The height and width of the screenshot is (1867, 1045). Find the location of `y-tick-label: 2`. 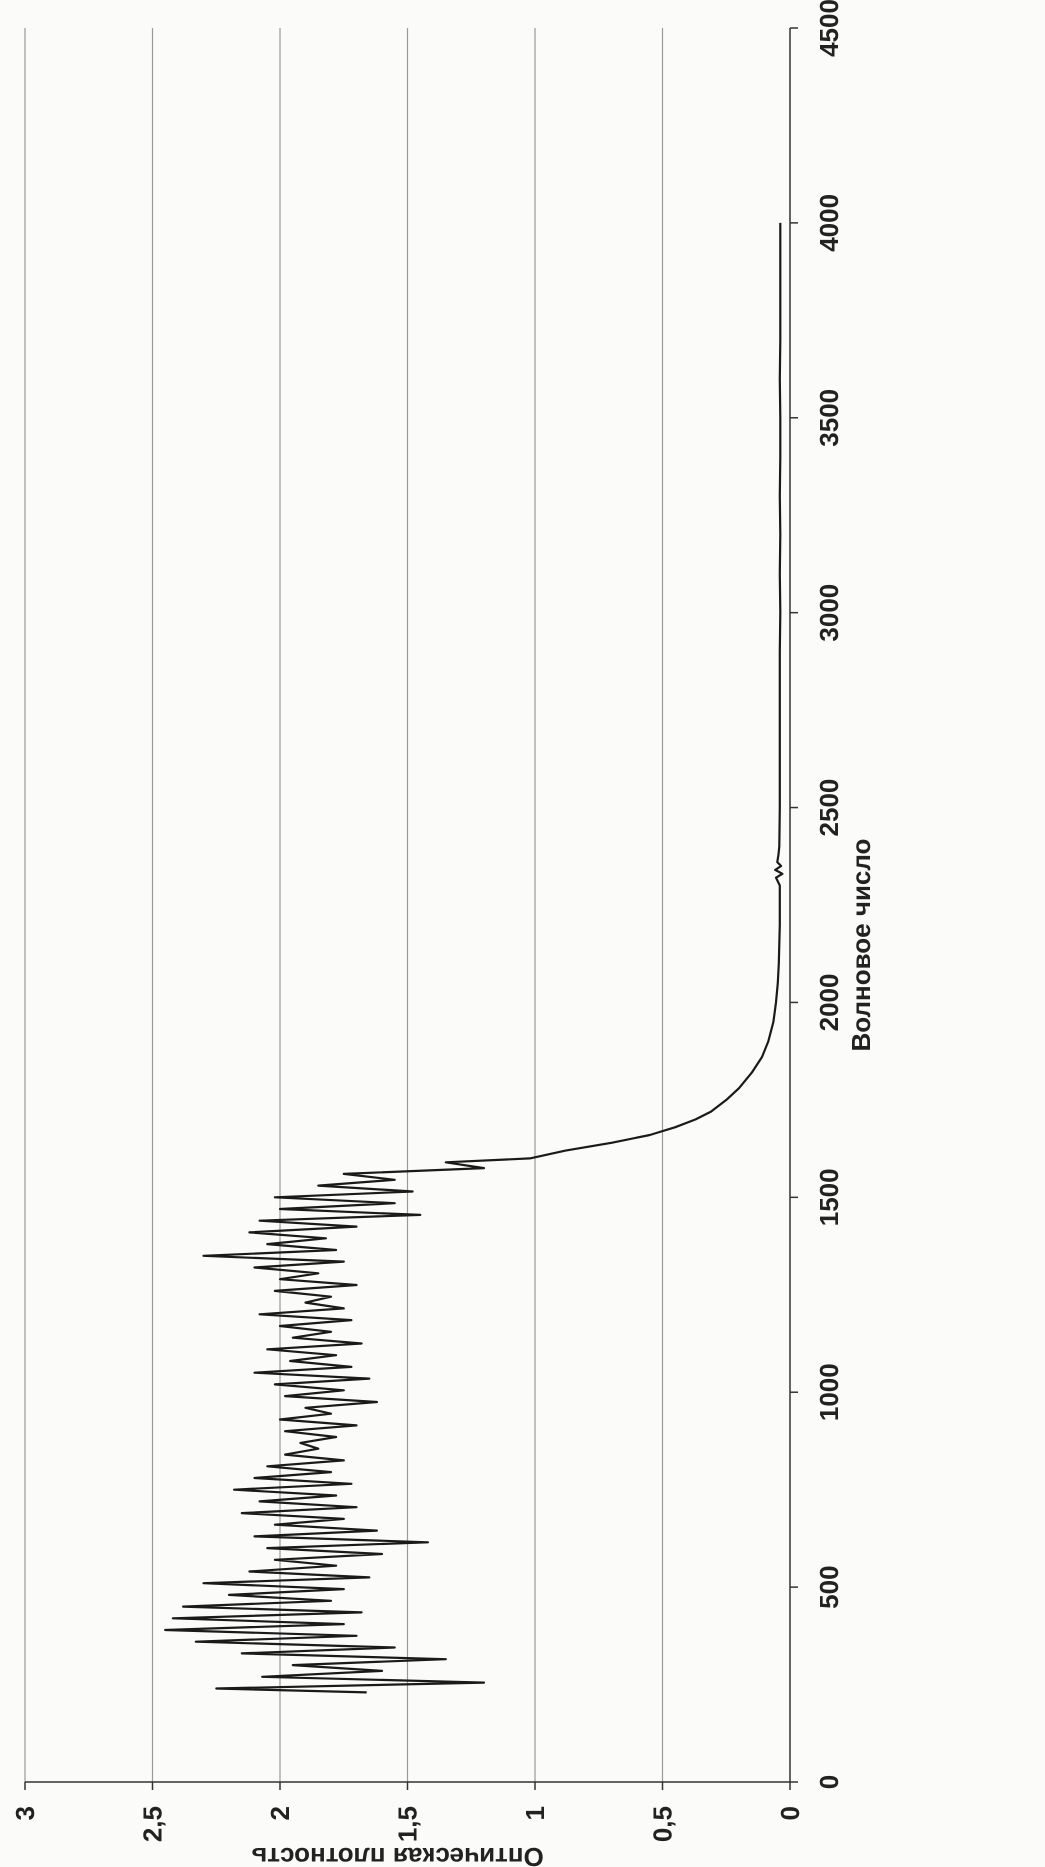

y-tick-label: 2 is located at coordinates (280, 1813).